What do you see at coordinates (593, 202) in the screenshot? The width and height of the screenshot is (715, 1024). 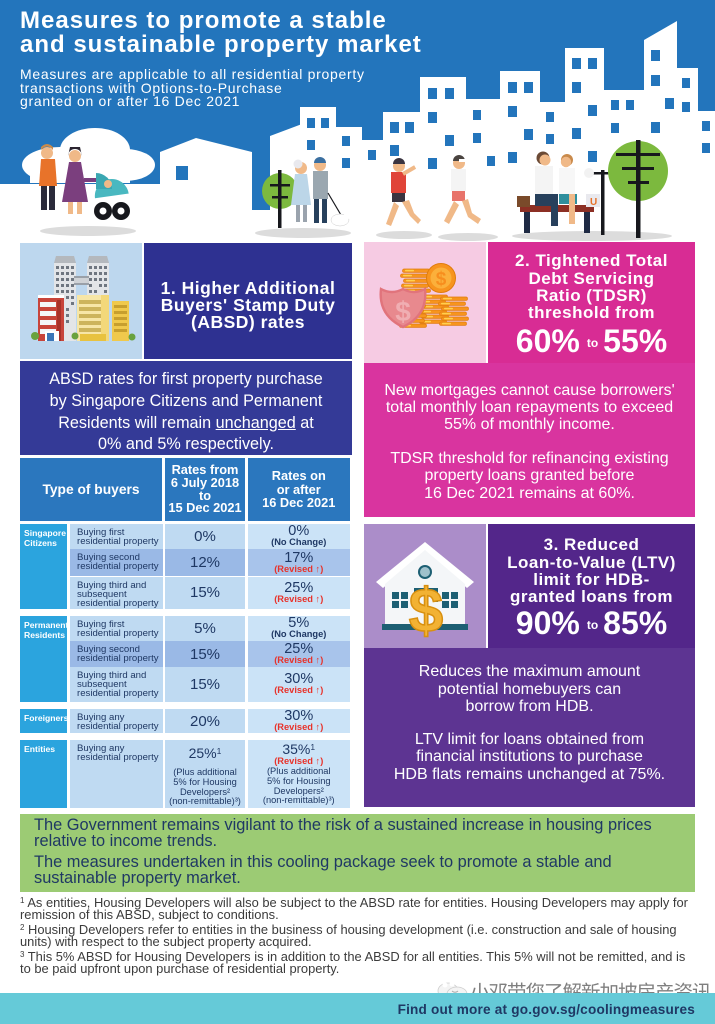 I see `svg-text: U` at bounding box center [593, 202].